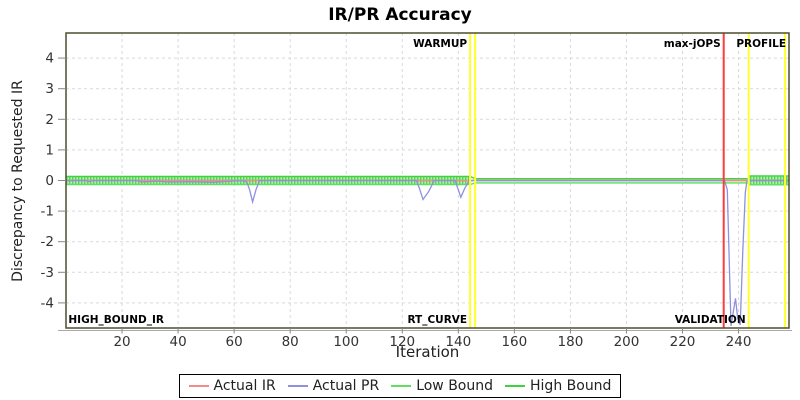 The image size is (800, 400). Describe the element at coordinates (683, 342) in the screenshot. I see `x-tick-label: 220` at that location.